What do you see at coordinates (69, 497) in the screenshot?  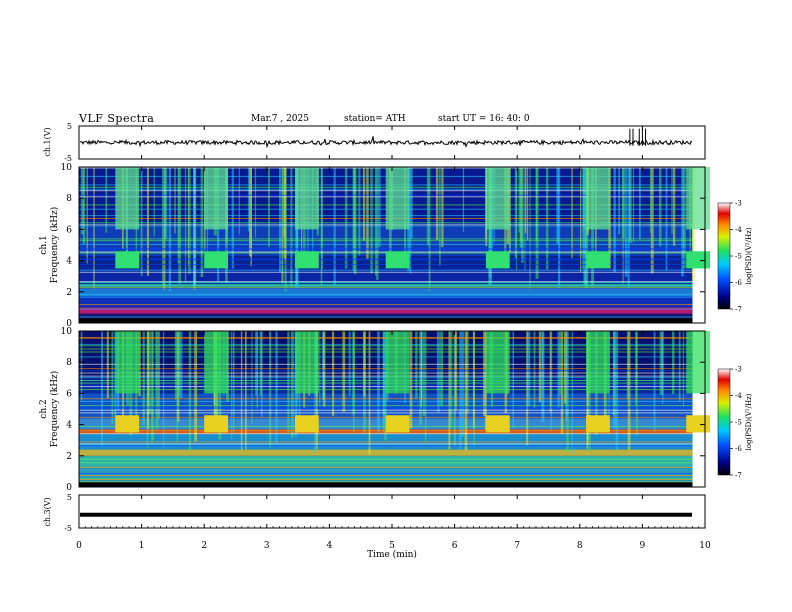 I see `ch3-ytick-5: 5` at bounding box center [69, 497].